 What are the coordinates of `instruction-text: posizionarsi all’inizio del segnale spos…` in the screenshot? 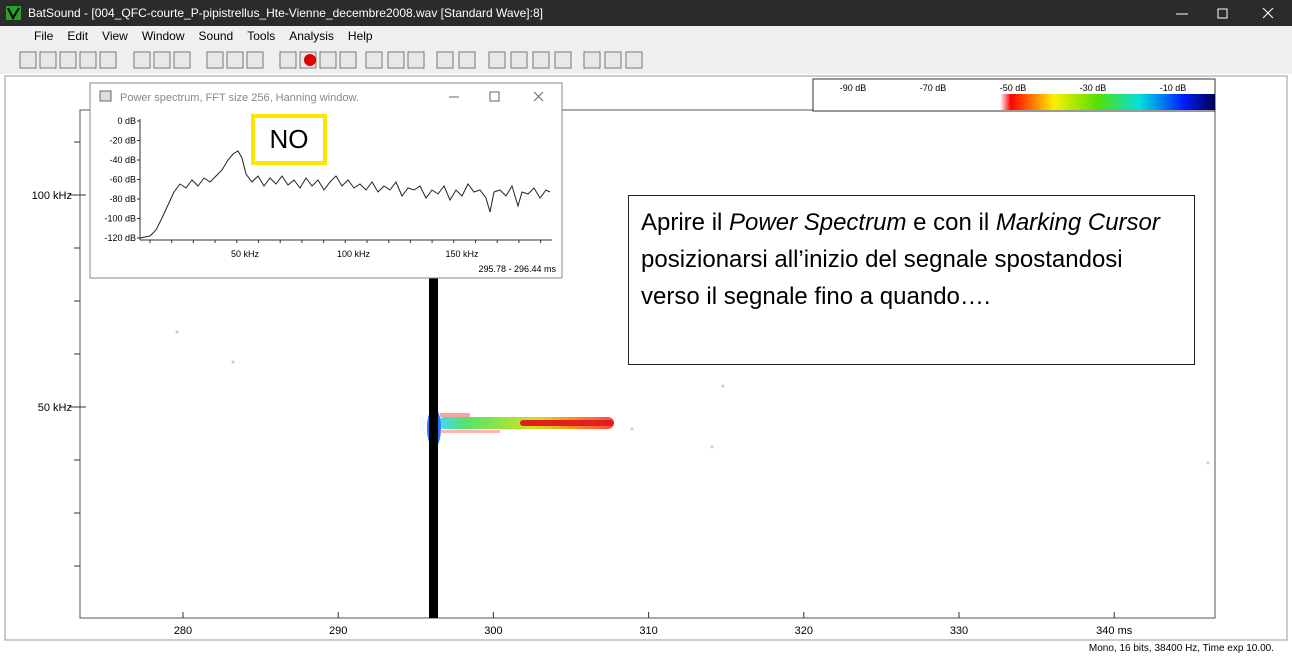 It's located at (882, 278).